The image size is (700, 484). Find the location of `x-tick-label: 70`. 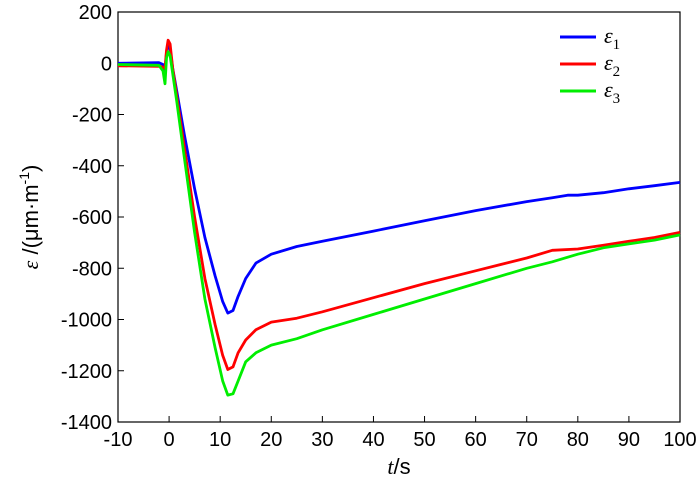

x-tick-label: 70 is located at coordinates (527, 440).